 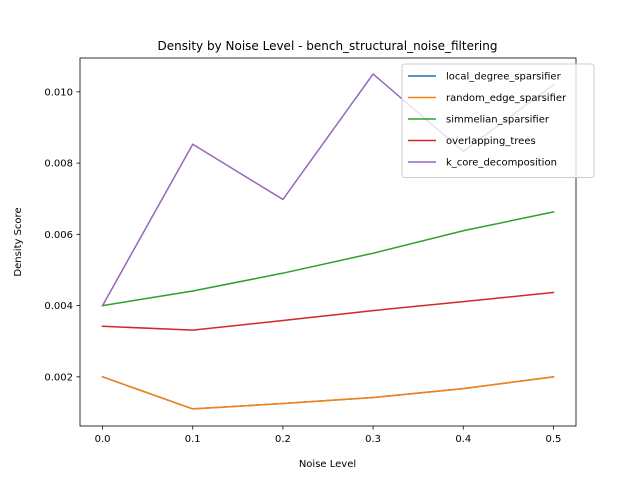 I want to click on x-axis: 0.0 0.1 0.2 0.3 0.4 0.5, so click(x=328, y=435).